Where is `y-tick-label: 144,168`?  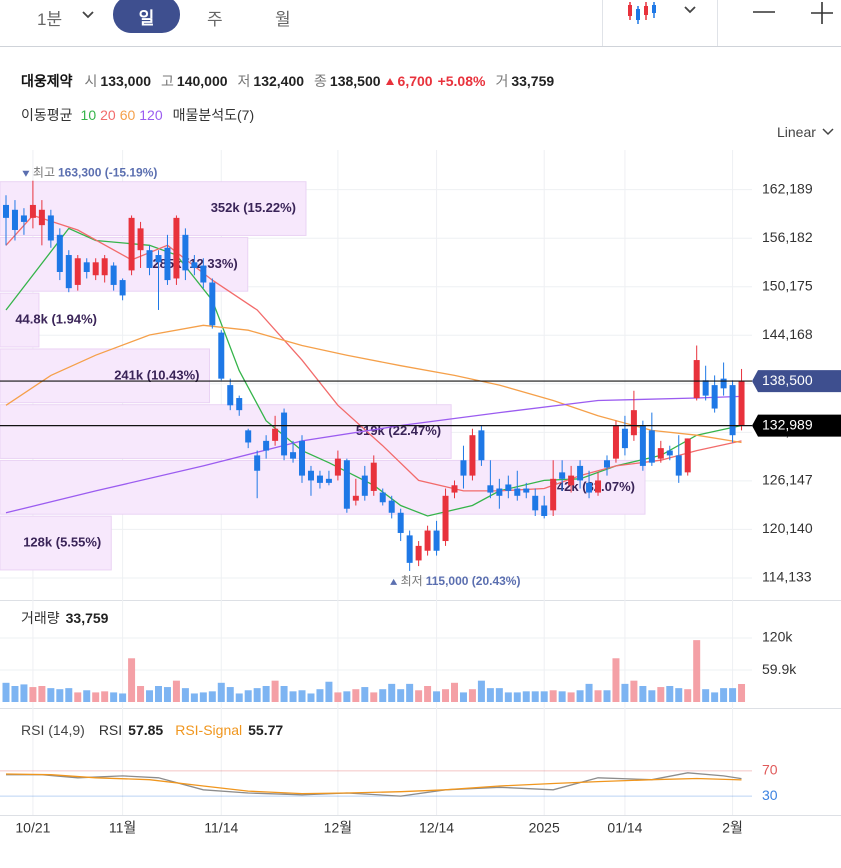 y-tick-label: 144,168 is located at coordinates (787, 334).